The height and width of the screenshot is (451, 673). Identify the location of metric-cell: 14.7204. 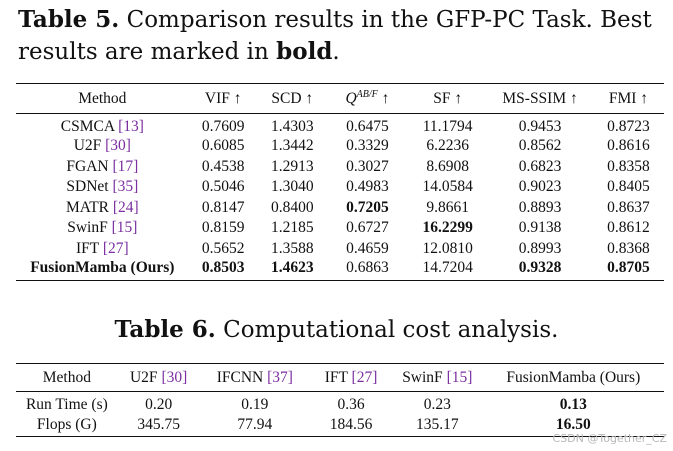
(448, 270).